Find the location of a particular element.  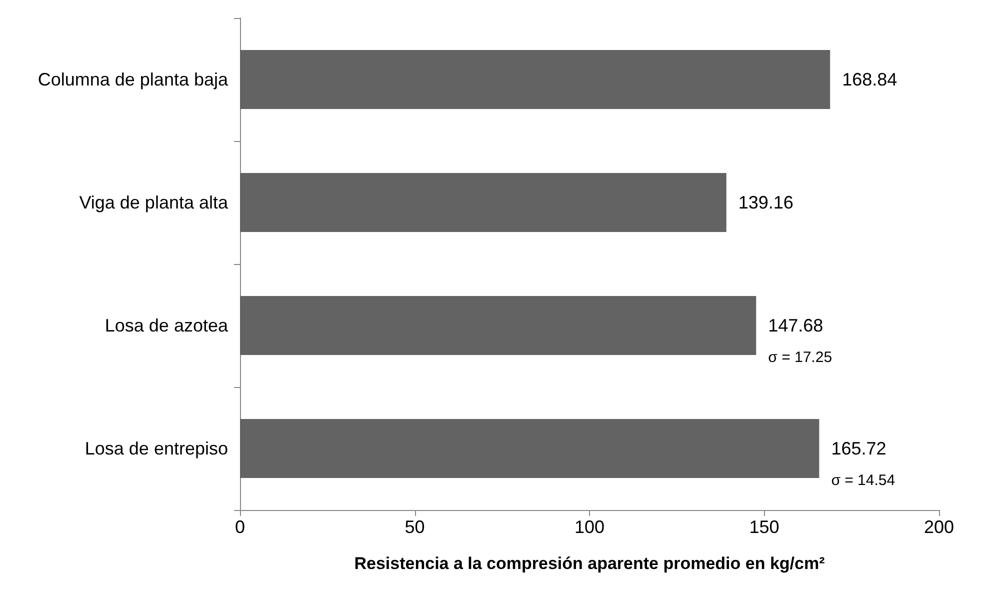

annotation: σ = 14.54 is located at coordinates (863, 480).